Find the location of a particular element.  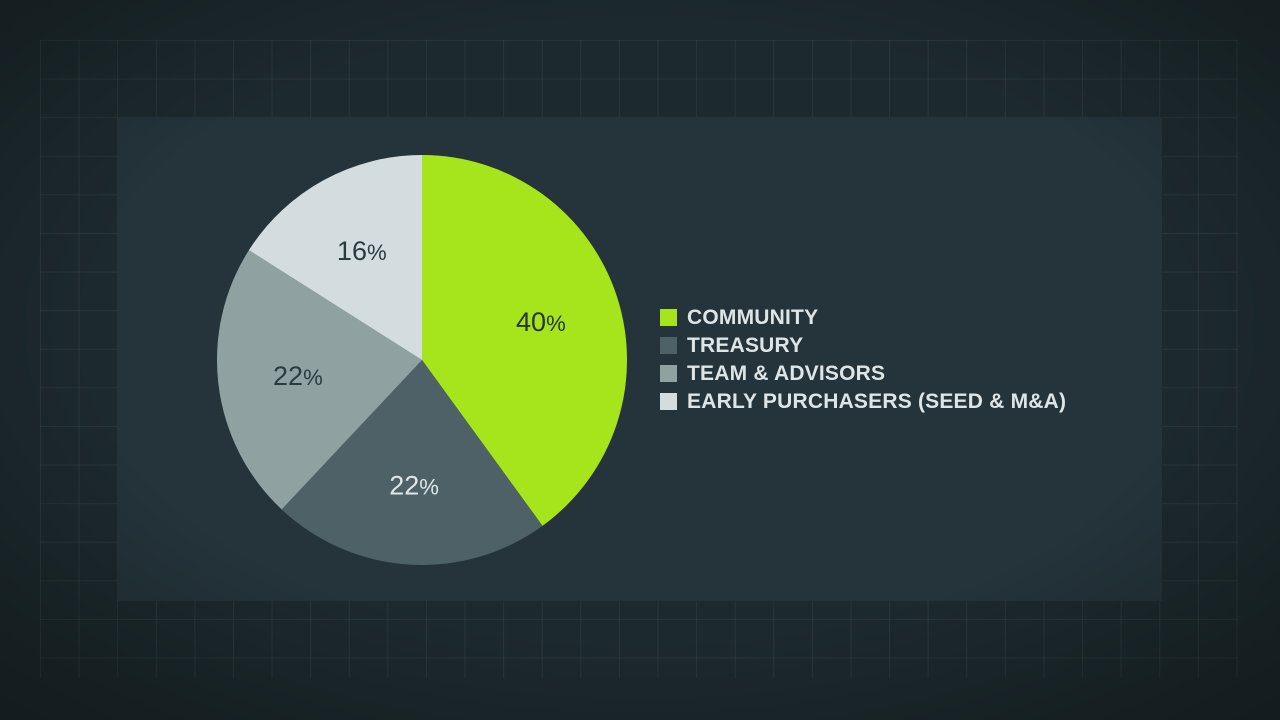

legend-item: TEAM & ADVISORS is located at coordinates (863, 373).